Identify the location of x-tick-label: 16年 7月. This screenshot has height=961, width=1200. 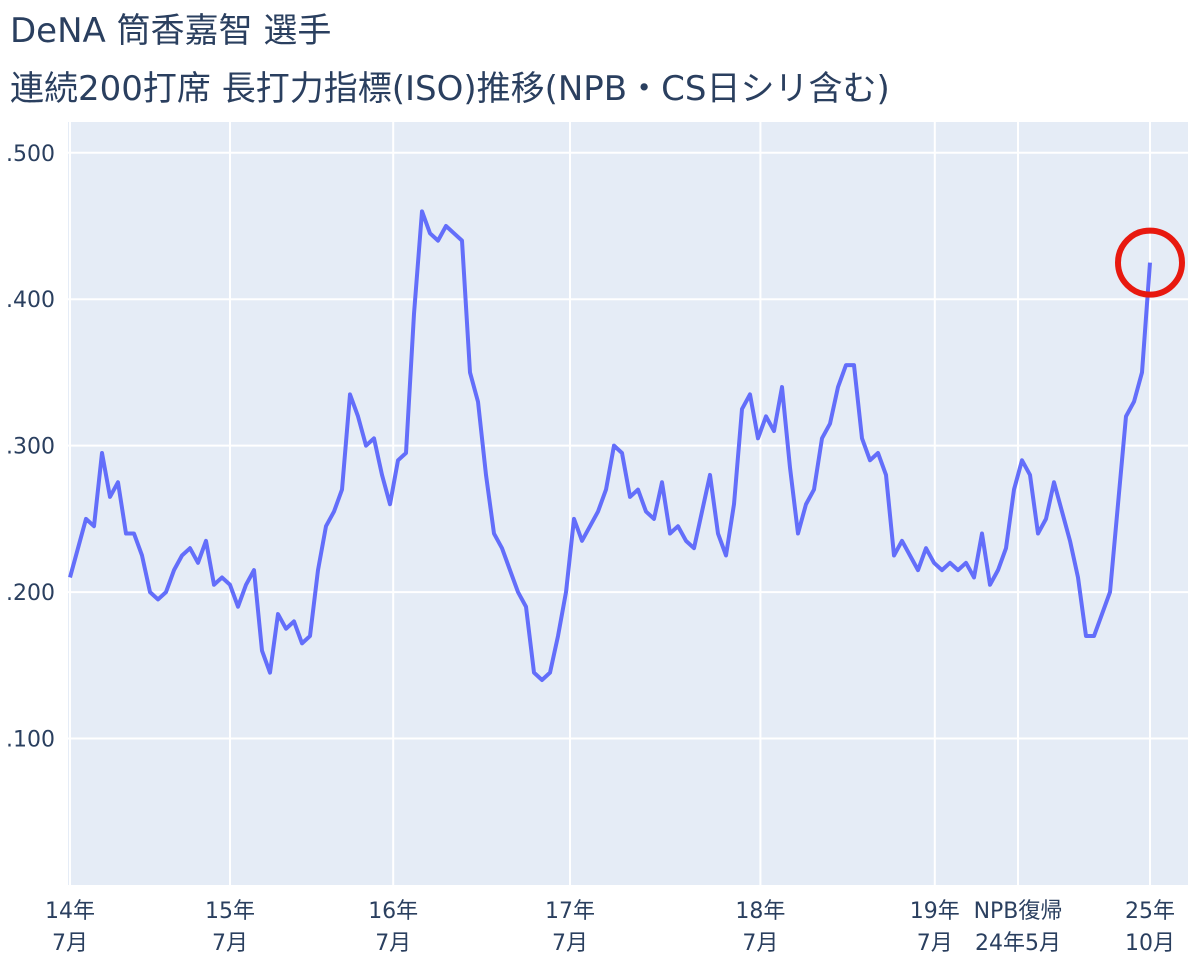
(393, 927).